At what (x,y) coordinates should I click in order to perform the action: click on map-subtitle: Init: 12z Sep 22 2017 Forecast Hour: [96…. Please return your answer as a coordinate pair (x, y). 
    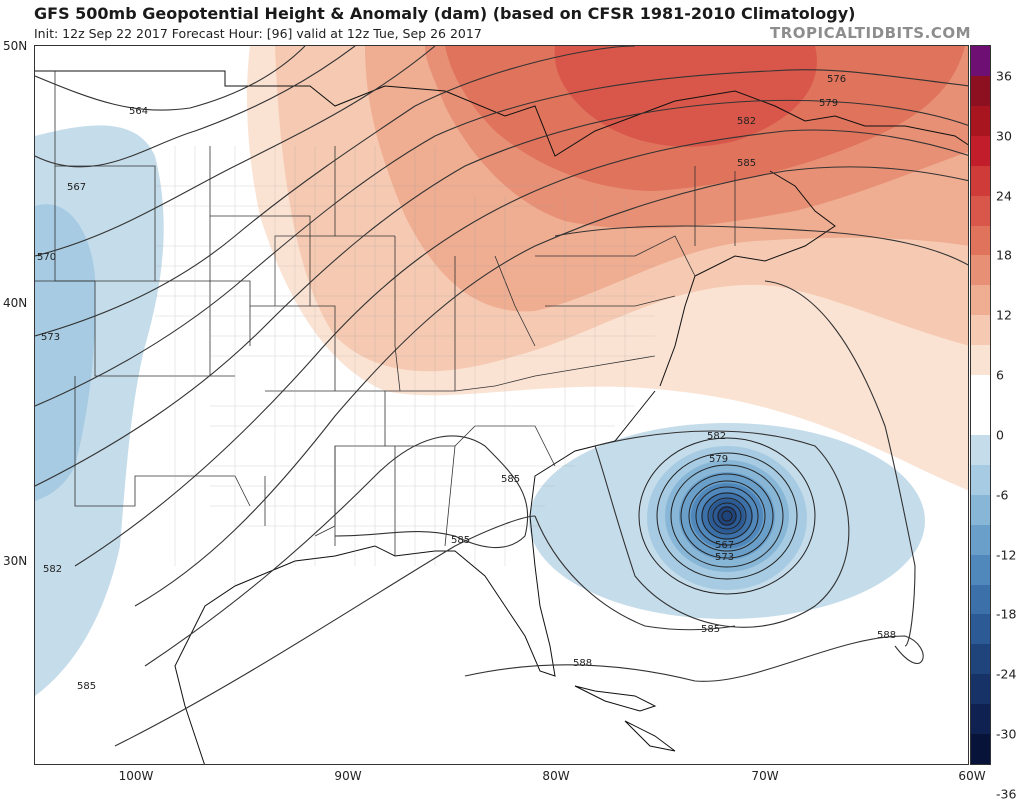
    Looking at the image, I should click on (258, 33).